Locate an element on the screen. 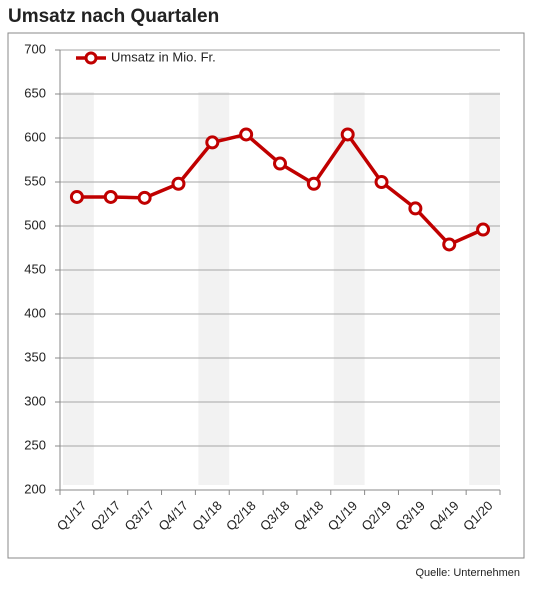 The width and height of the screenshot is (535, 592). line is located at coordinates (280, 189).